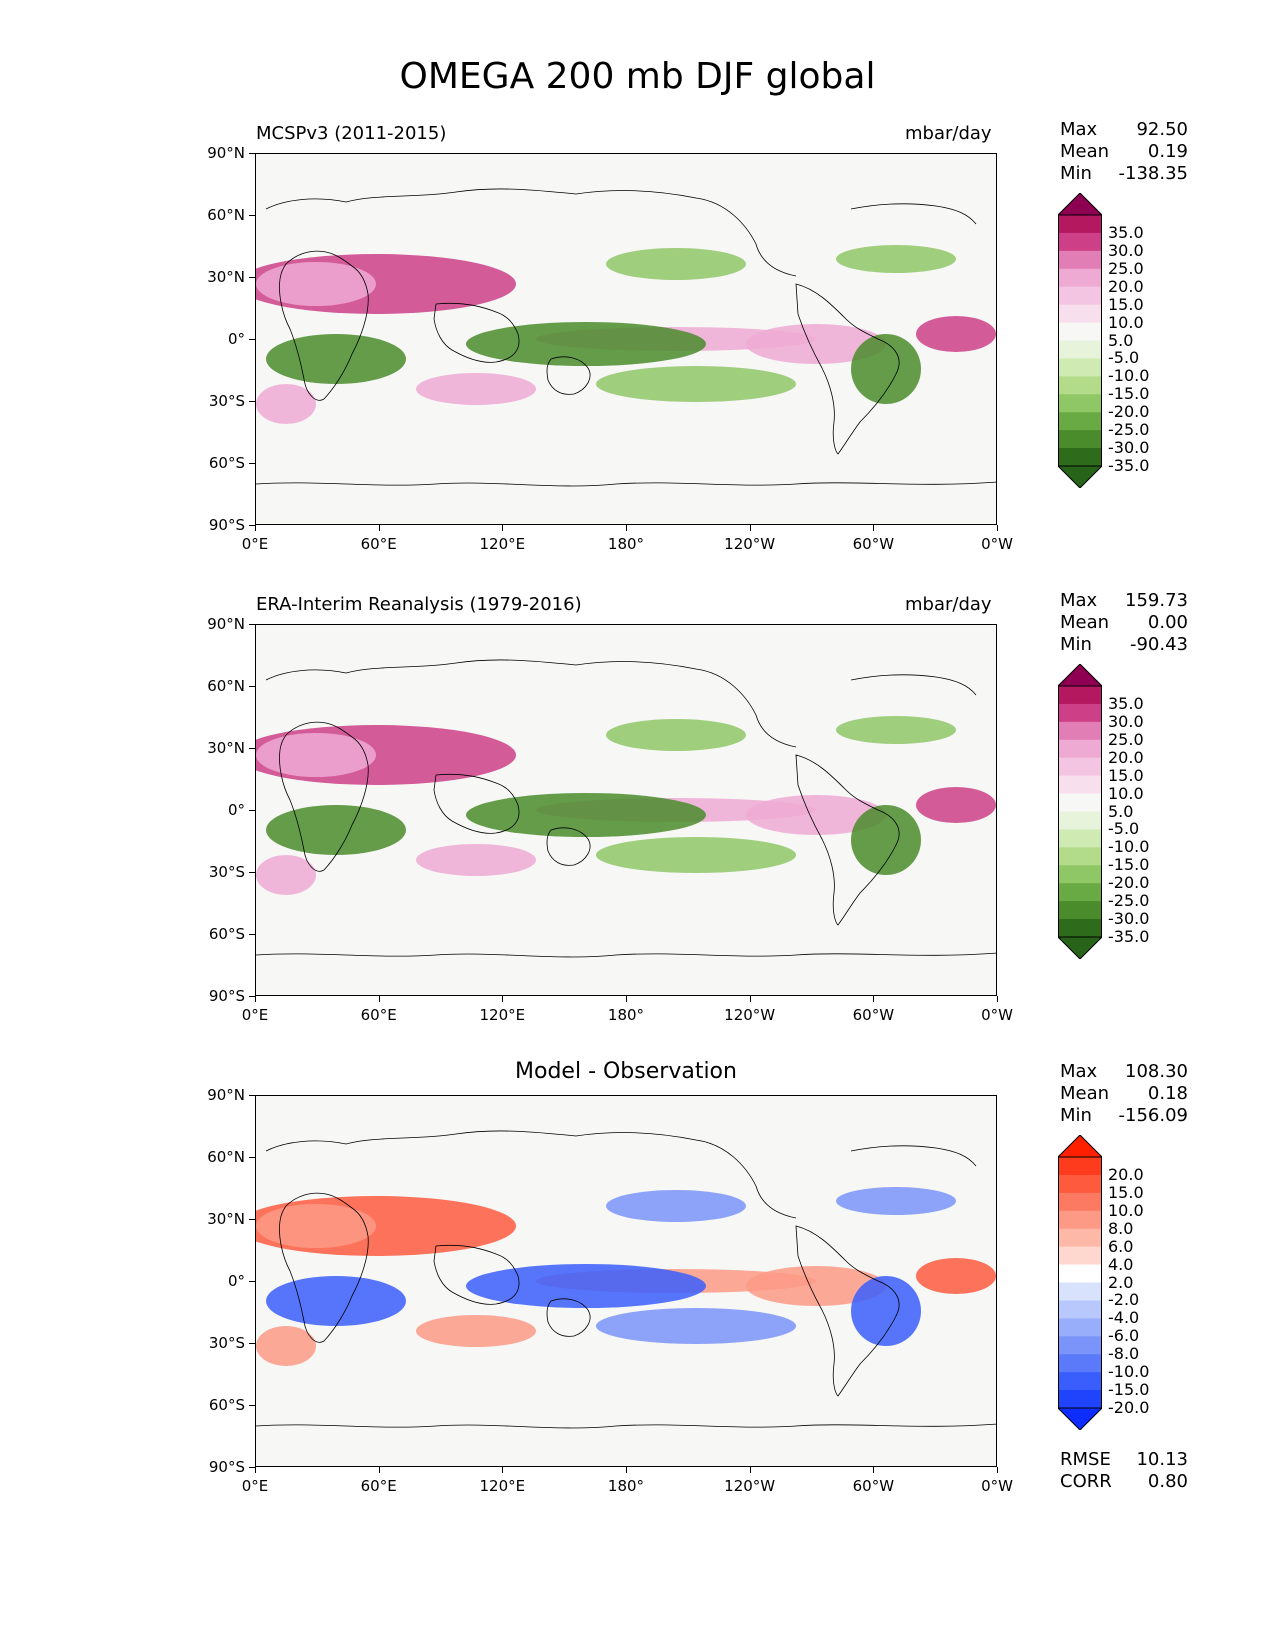 This screenshot has width=1275, height=1650. Describe the element at coordinates (1124, 601) in the screenshot. I see `stat-row: Max 159.73` at that location.